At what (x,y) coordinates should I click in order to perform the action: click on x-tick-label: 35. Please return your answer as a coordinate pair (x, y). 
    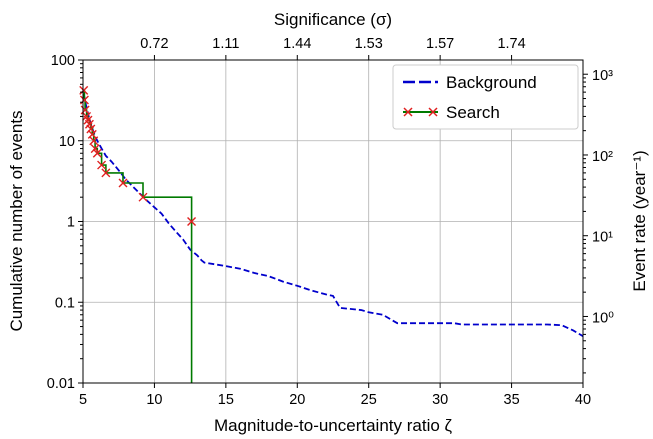
    Looking at the image, I should click on (512, 400).